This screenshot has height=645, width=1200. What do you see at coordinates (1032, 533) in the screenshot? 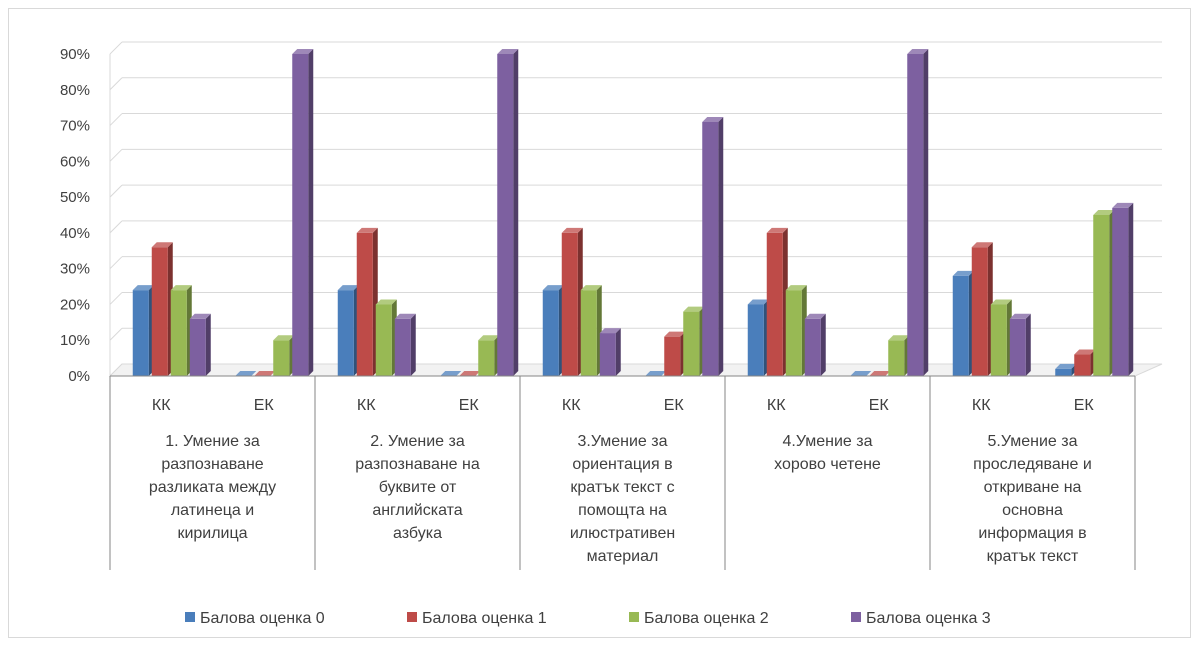
I see `x-group-label-line: информация в` at bounding box center [1032, 533].